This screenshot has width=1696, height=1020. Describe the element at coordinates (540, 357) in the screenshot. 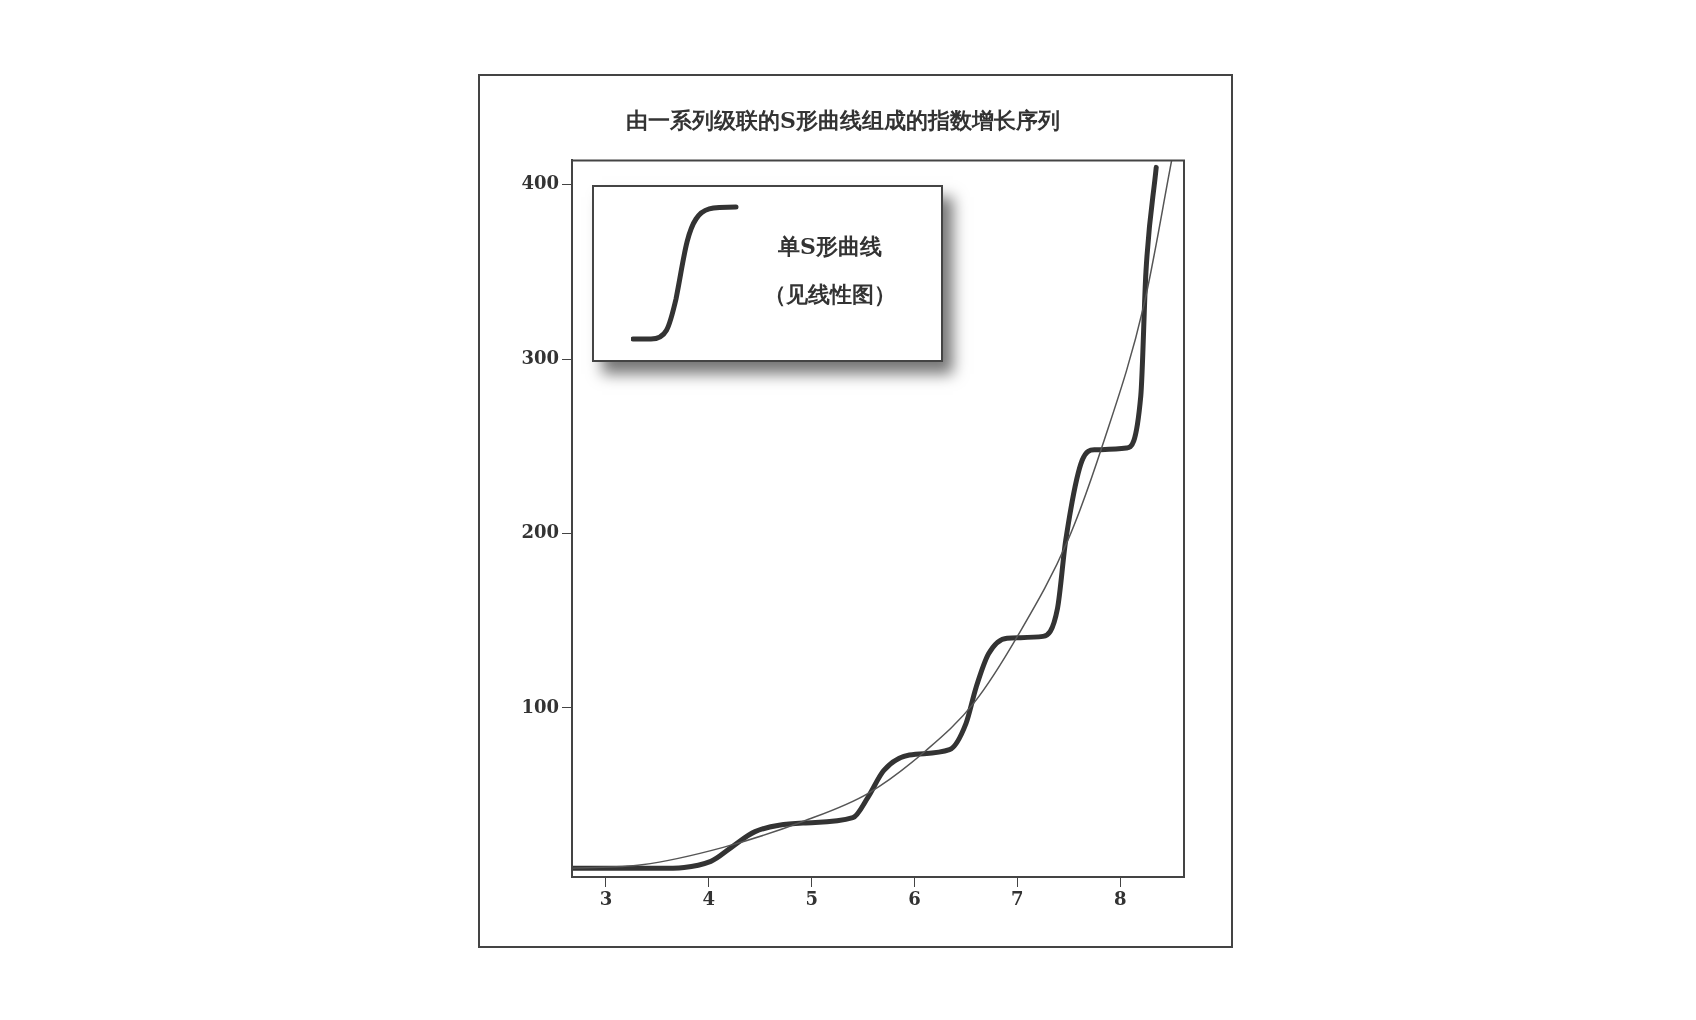

I see `y-tick-label: 300` at that location.